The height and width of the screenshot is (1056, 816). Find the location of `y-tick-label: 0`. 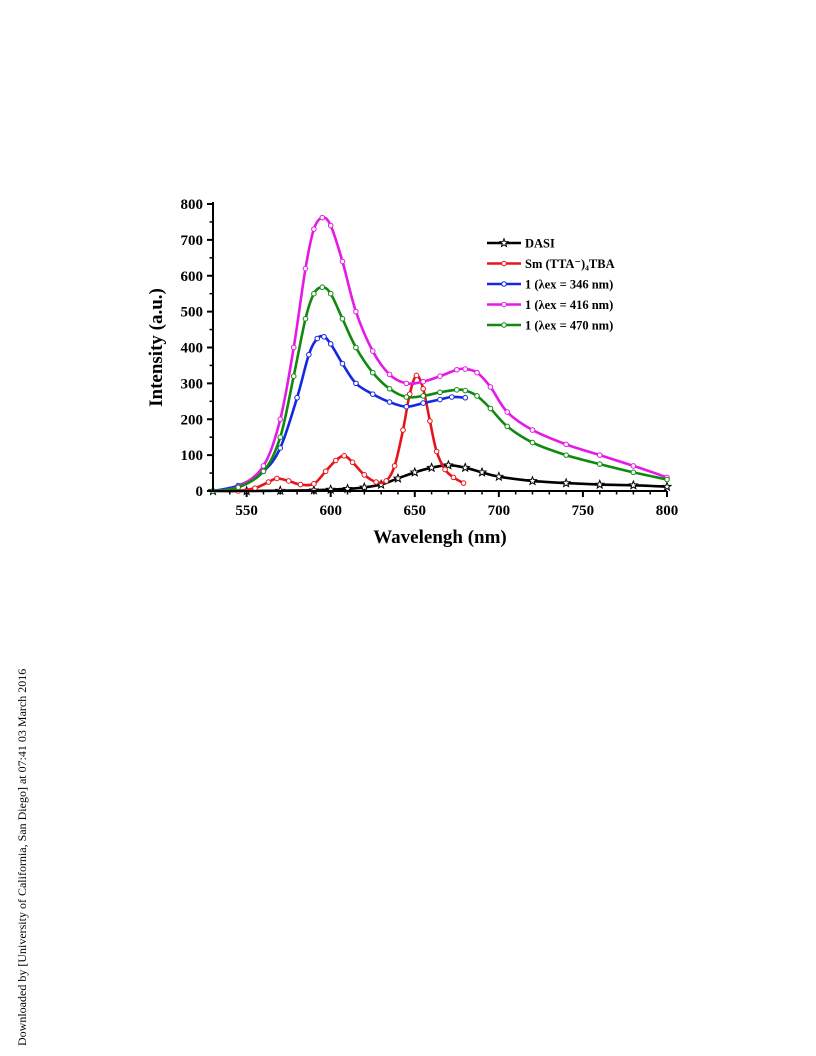

y-tick-label: 0 is located at coordinates (200, 492).